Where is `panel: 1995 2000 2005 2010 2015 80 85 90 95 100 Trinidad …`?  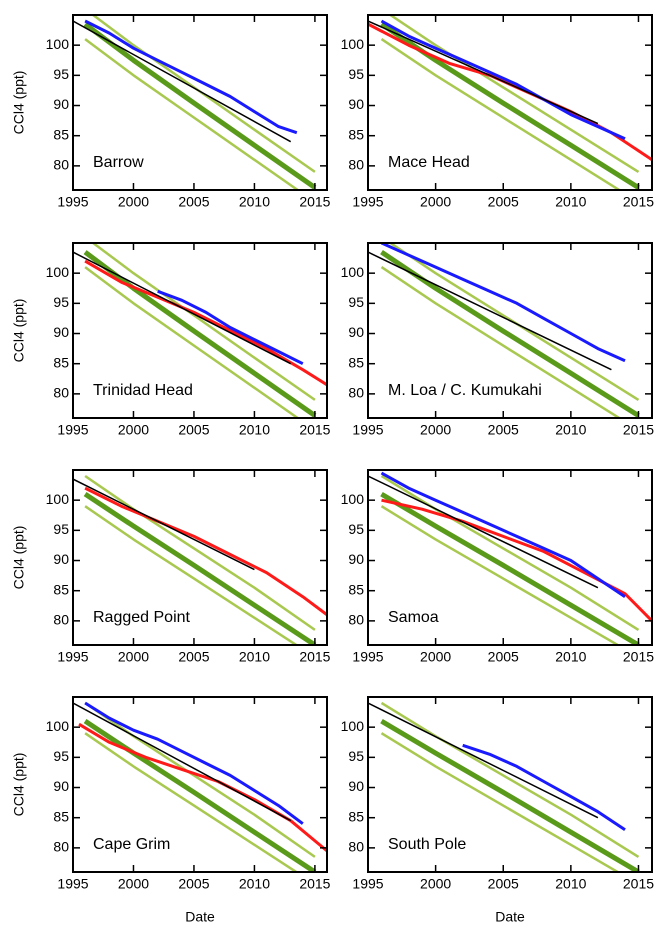 panel: 1995 2000 2005 2010 2015 80 85 90 95 100 Trinidad … is located at coordinates (171, 340).